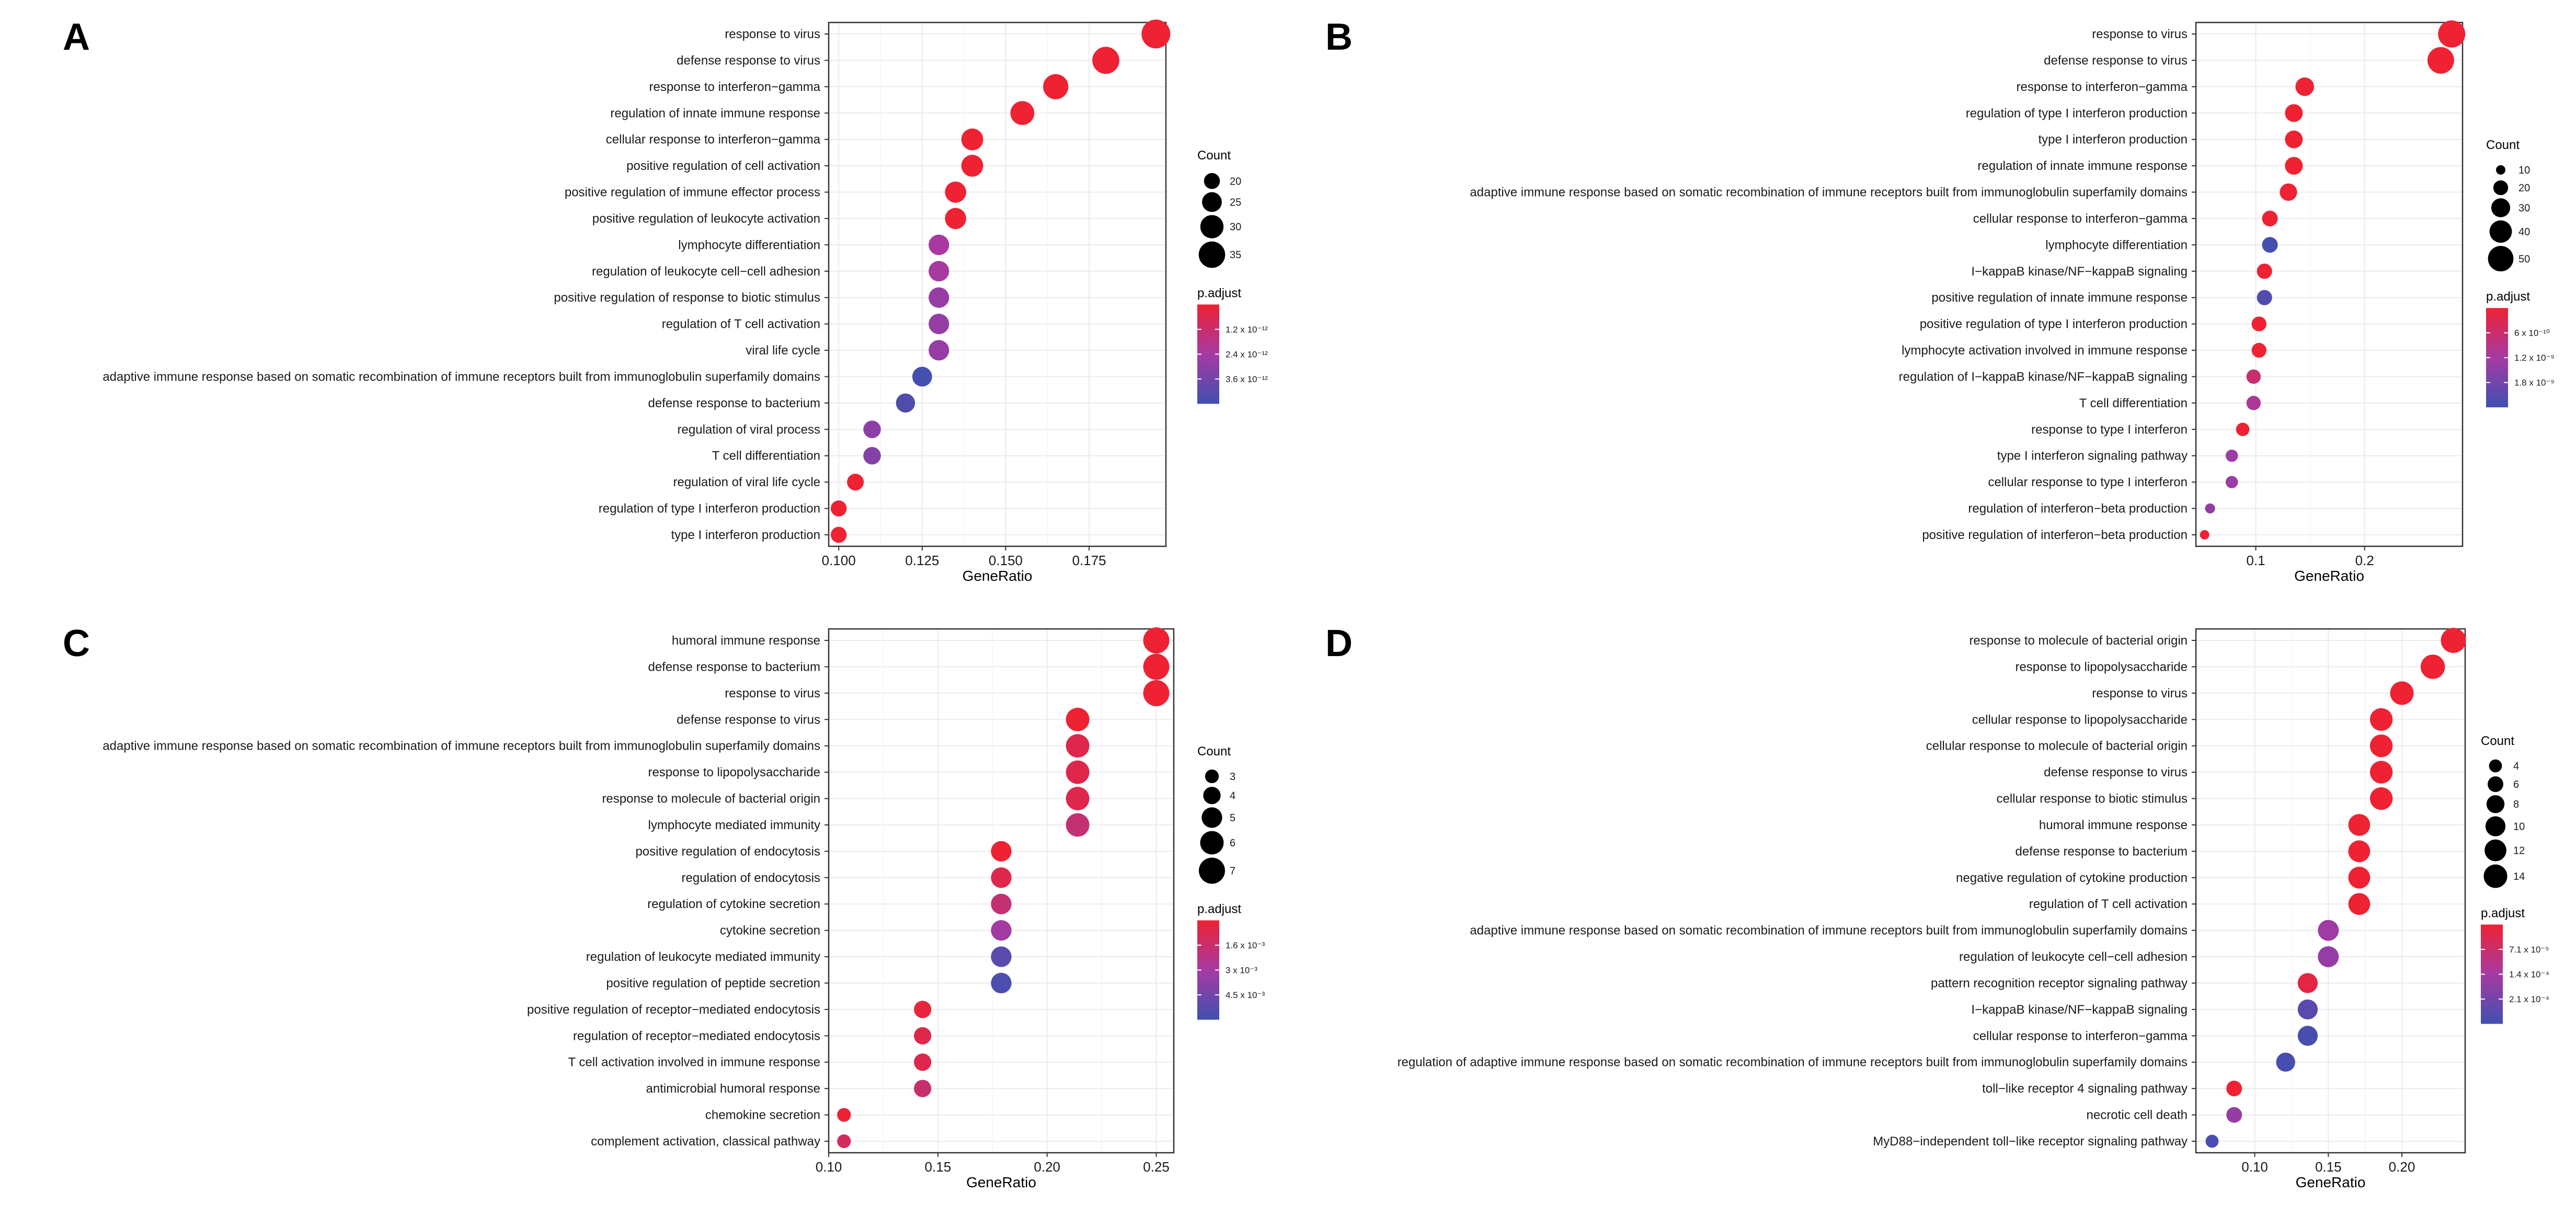 The width and height of the screenshot is (2576, 1216). Describe the element at coordinates (715, 113) in the screenshot. I see `y-tick-label: regulation of innate immune response` at that location.